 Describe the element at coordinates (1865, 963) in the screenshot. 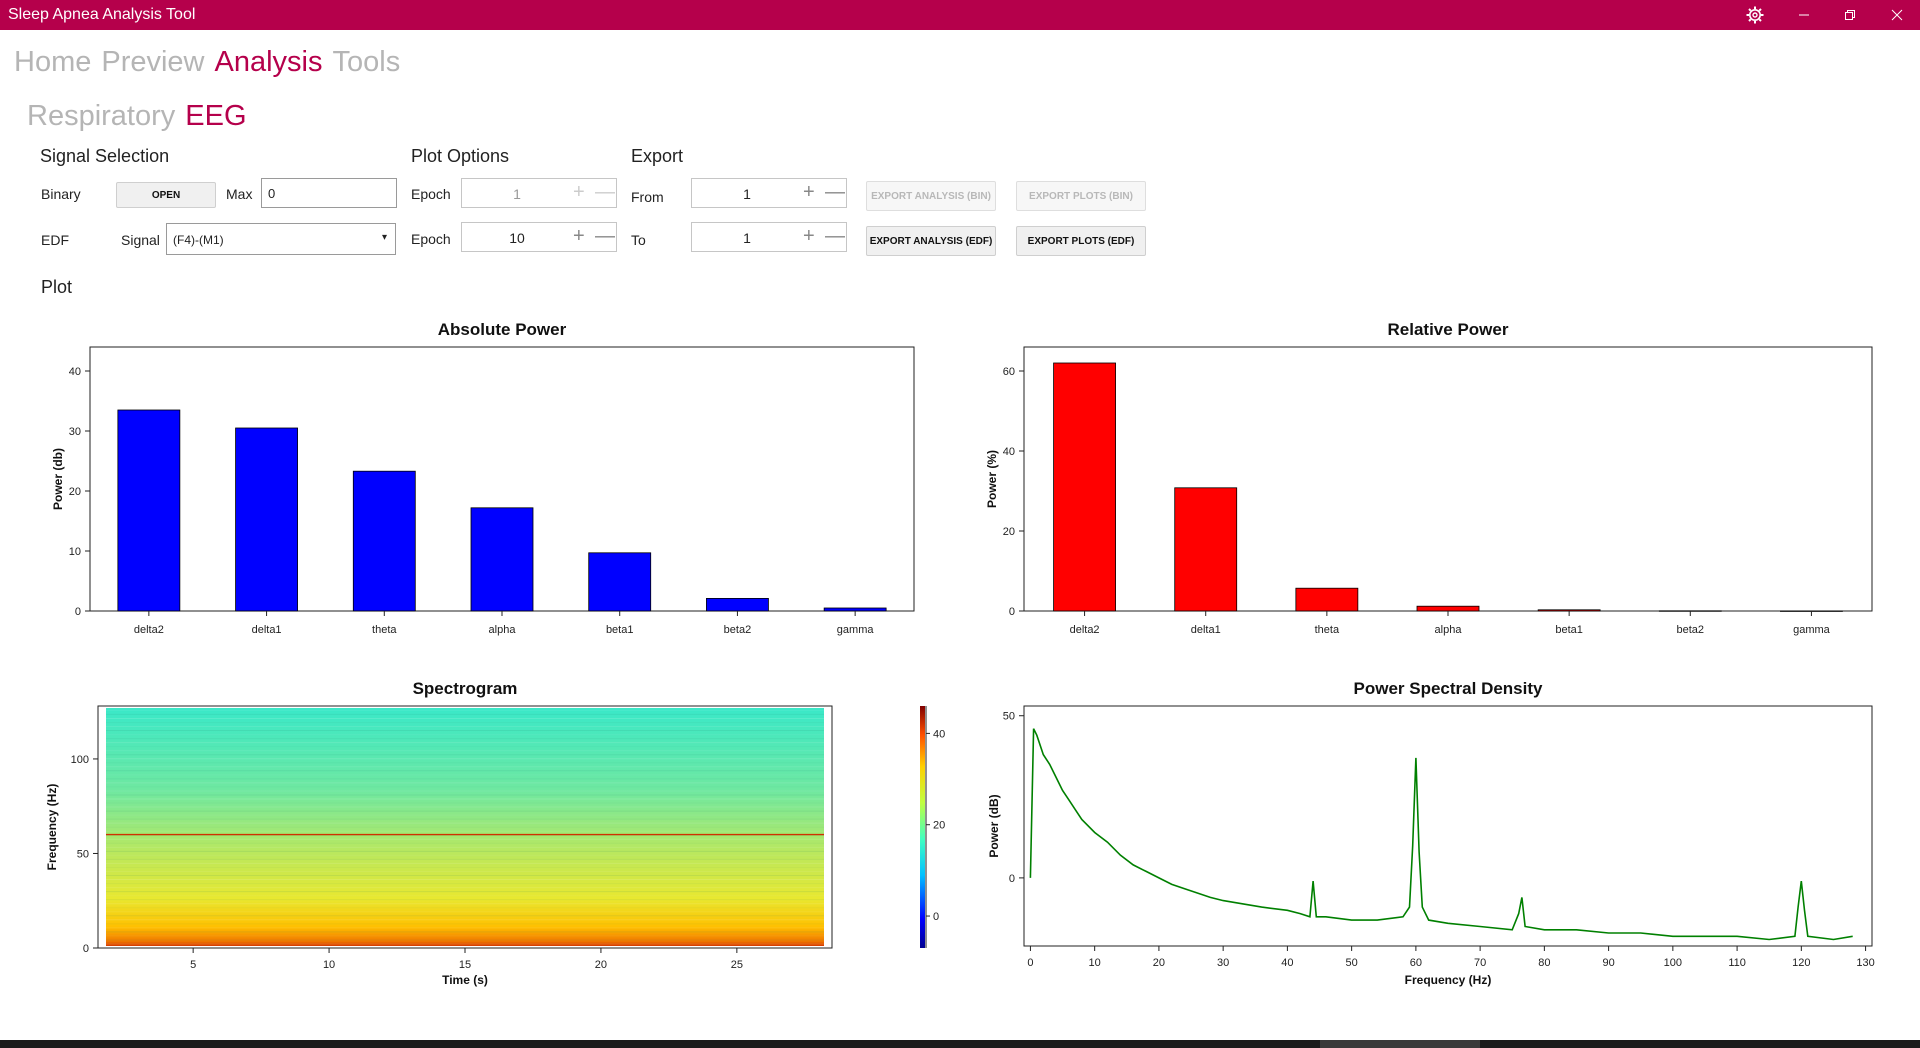

I see `x-tick-label: 130` at that location.